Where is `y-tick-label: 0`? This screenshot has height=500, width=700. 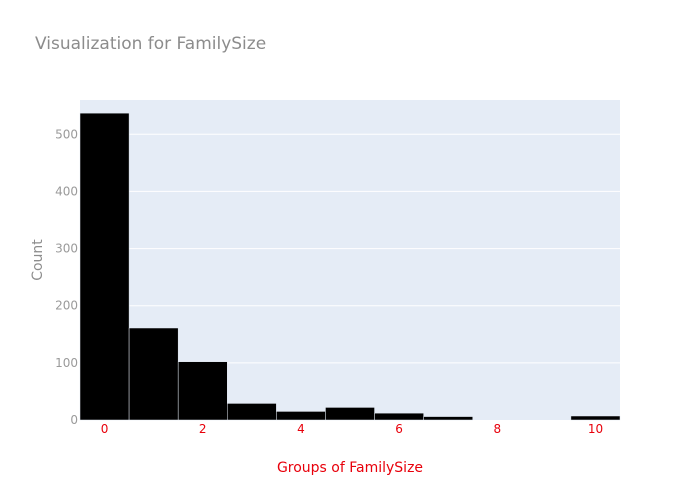 y-tick-label: 0 is located at coordinates (74, 420).